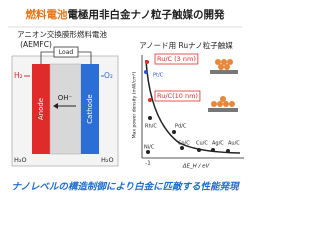 The height and width of the screenshot is (240, 320). I want to click on cathode, so click(90, 109).